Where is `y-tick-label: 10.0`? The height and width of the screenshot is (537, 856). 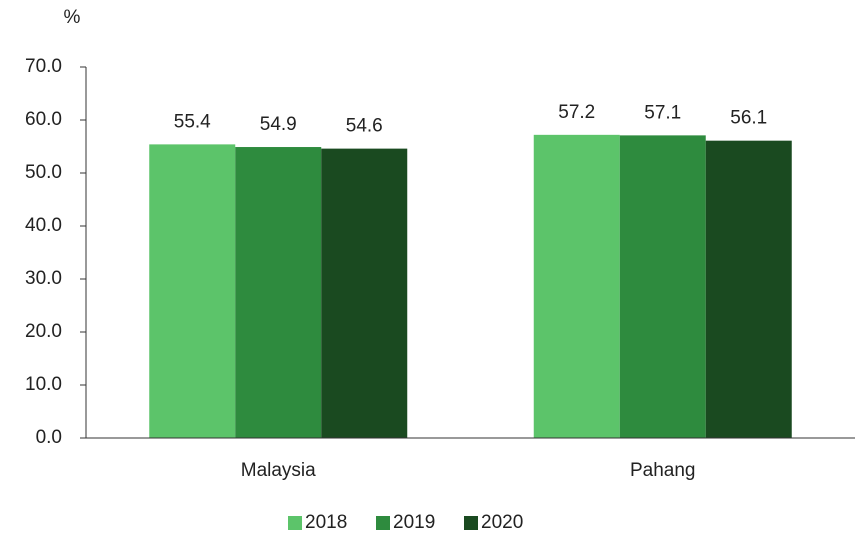
y-tick-label: 10.0 is located at coordinates (43, 384).